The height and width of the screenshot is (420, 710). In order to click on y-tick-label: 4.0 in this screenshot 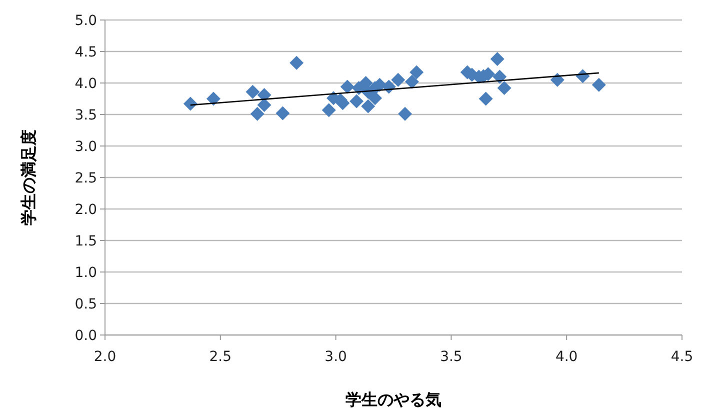, I will do `click(85, 84)`.